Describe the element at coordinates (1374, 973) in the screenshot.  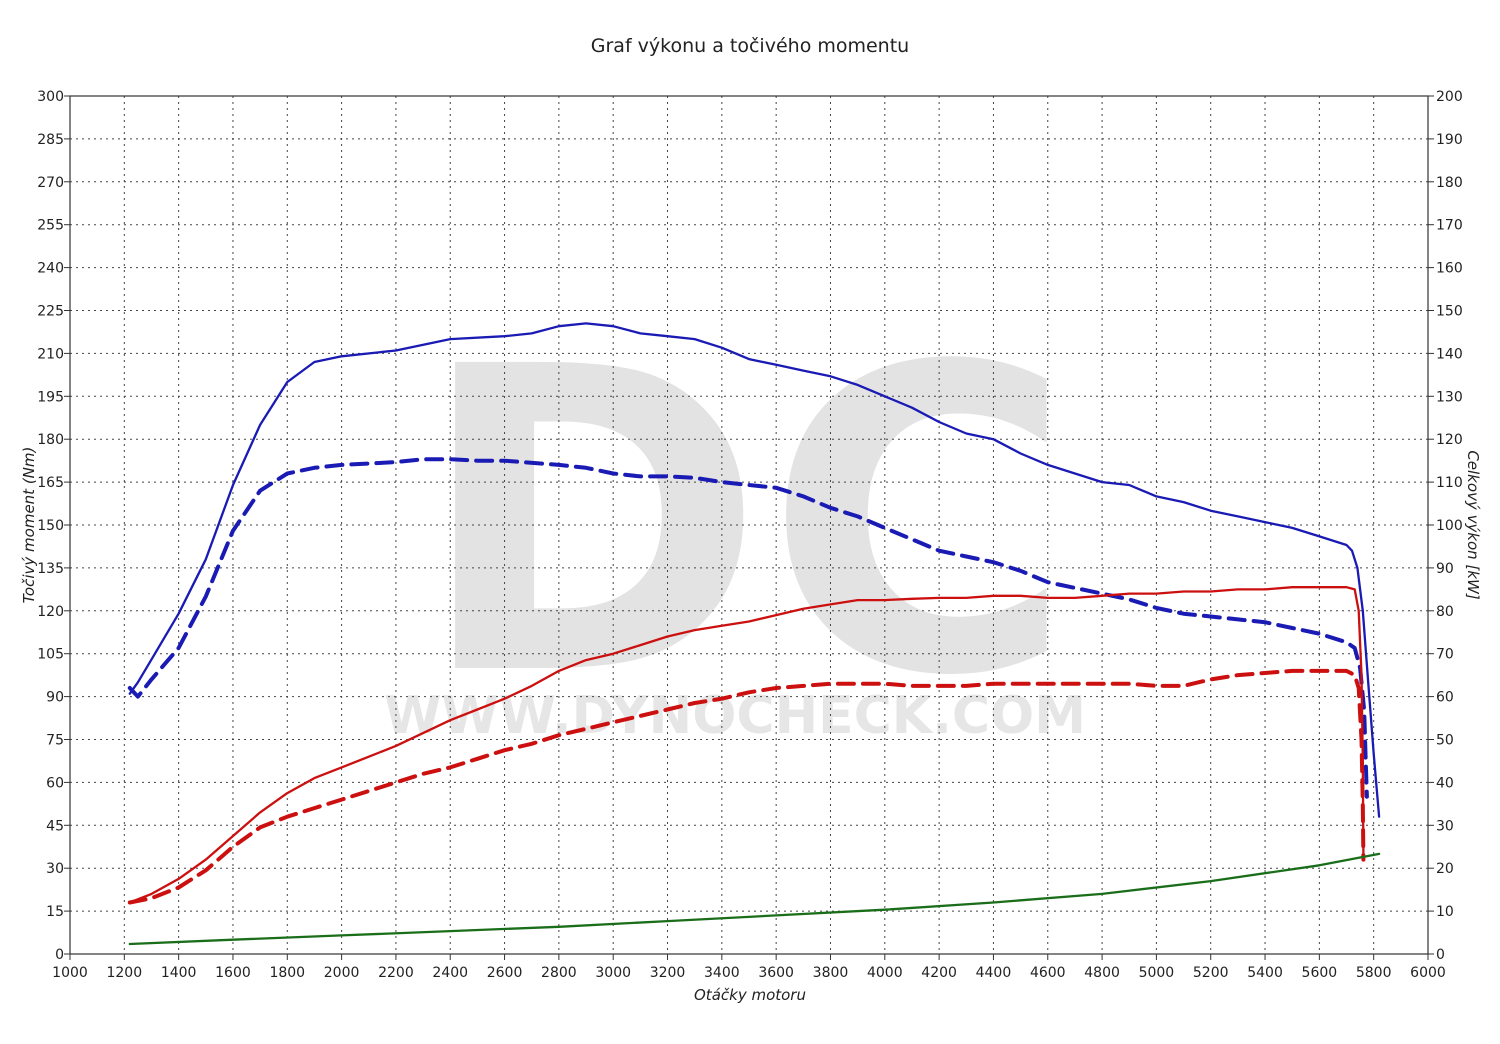
I see `x-tick-label: 5800` at that location.